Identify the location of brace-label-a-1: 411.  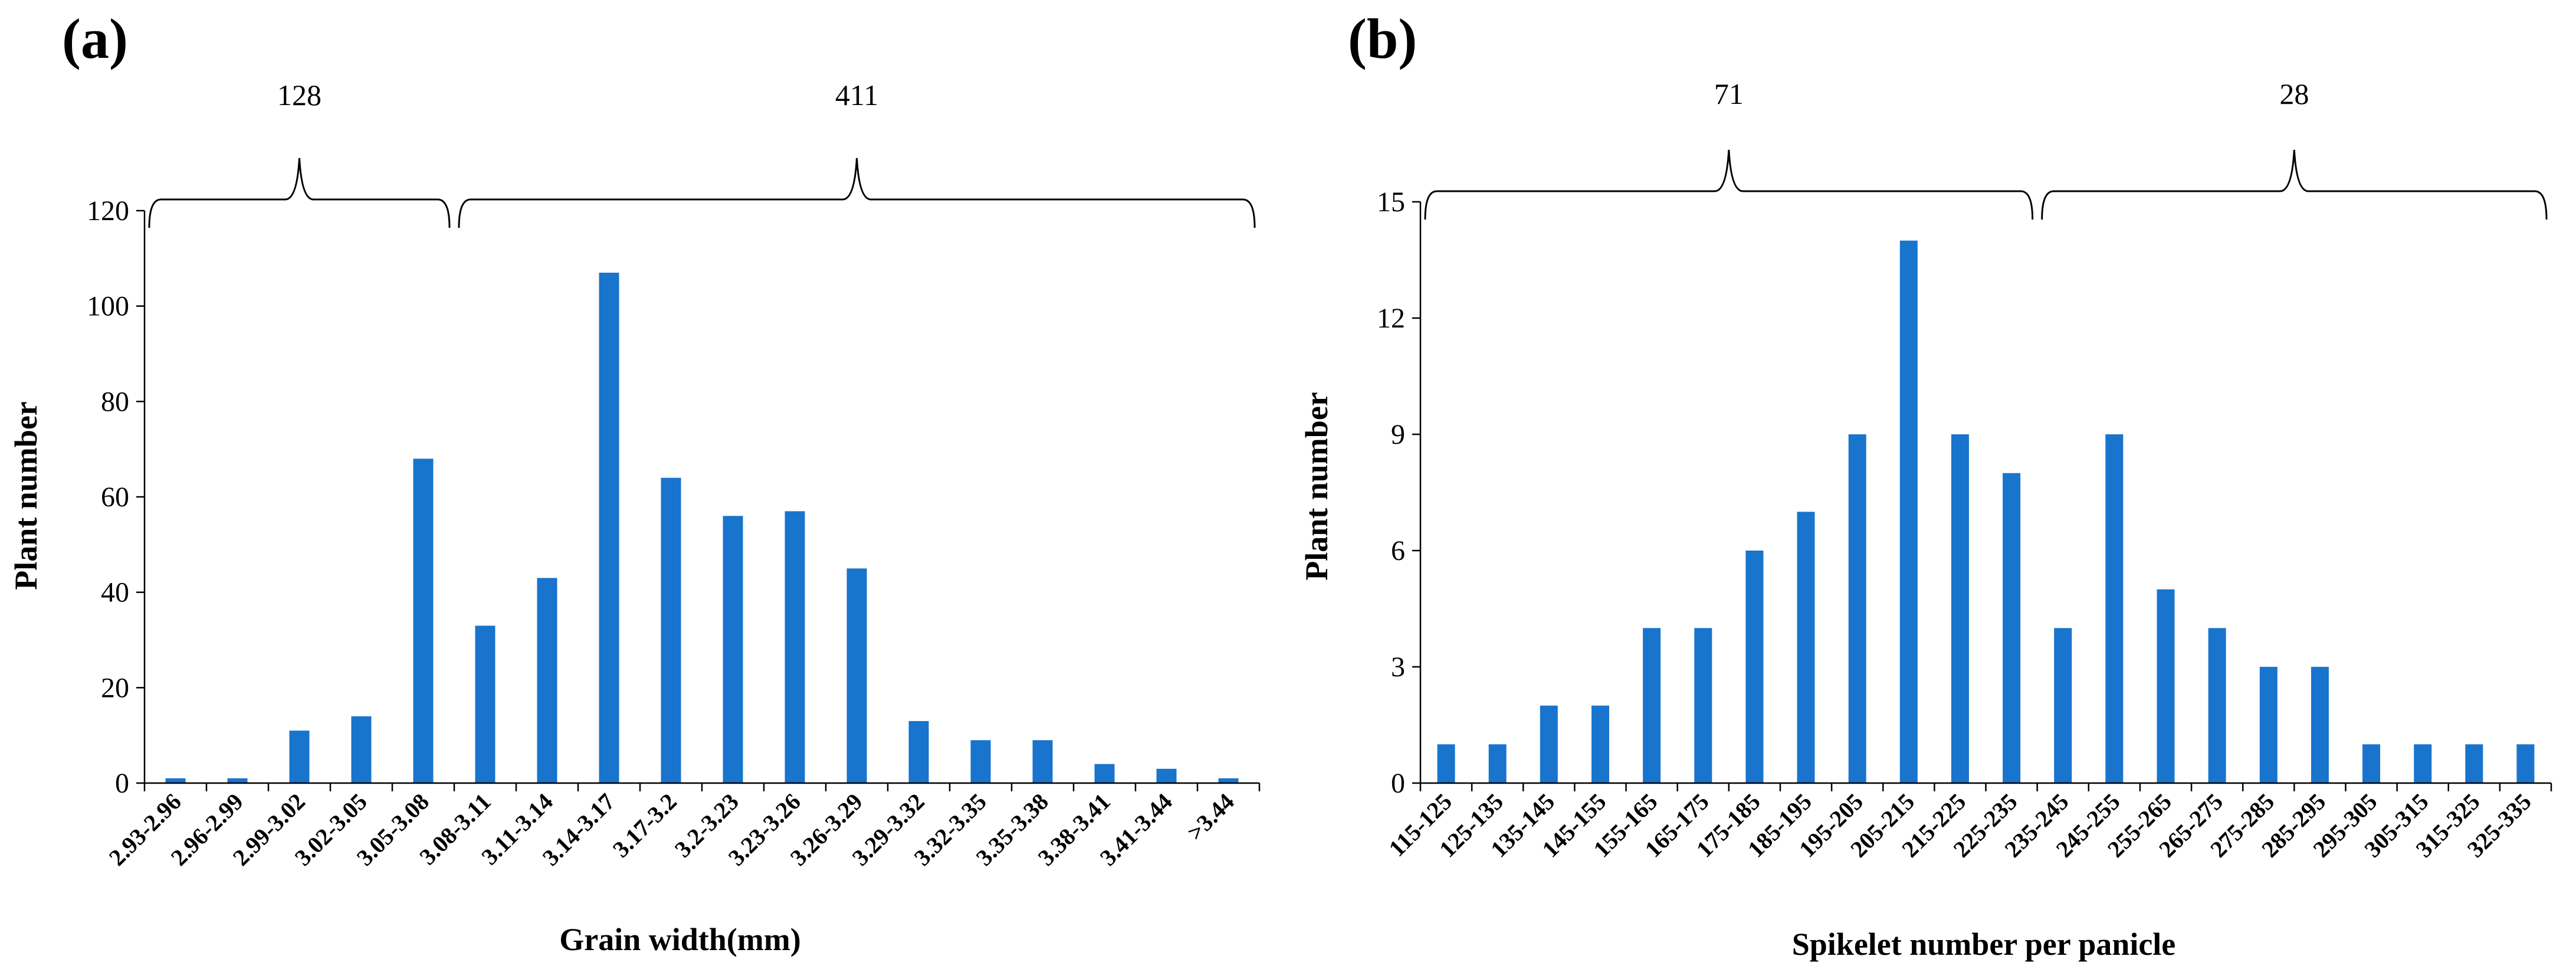
(856, 95).